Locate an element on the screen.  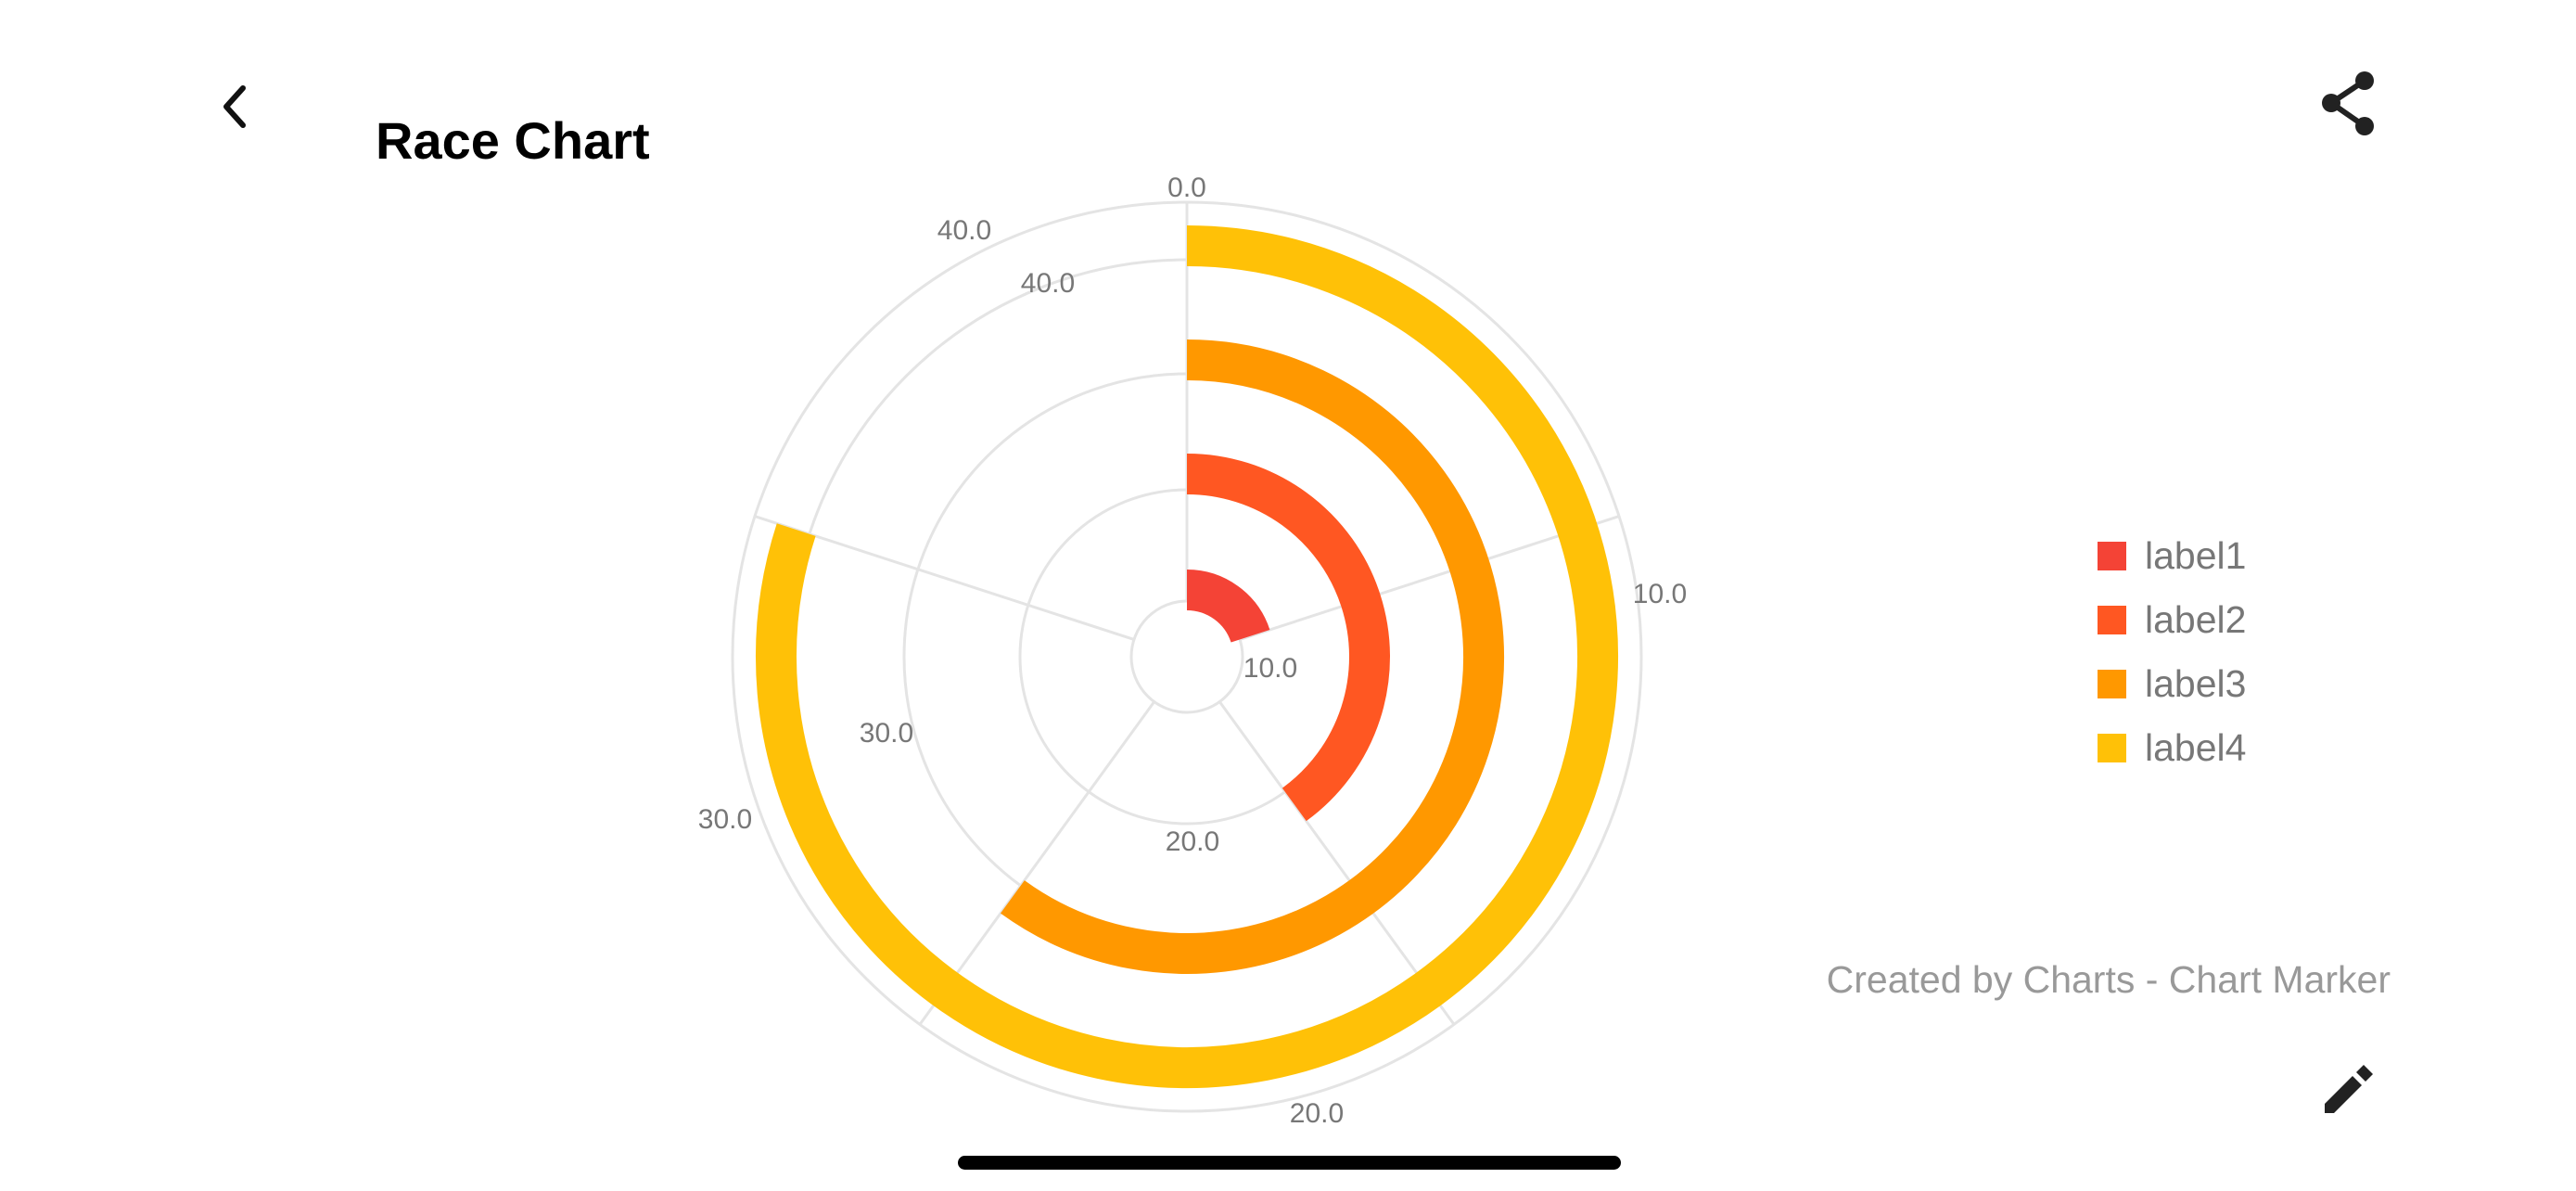
legend-item: label3 is located at coordinates (2172, 684).